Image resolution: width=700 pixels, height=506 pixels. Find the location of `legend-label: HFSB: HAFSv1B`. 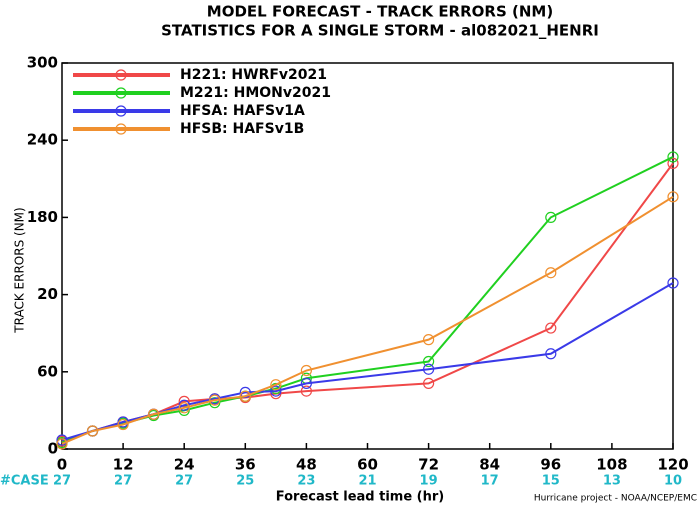

legend-label: HFSB: HAFSv1B is located at coordinates (242, 129).